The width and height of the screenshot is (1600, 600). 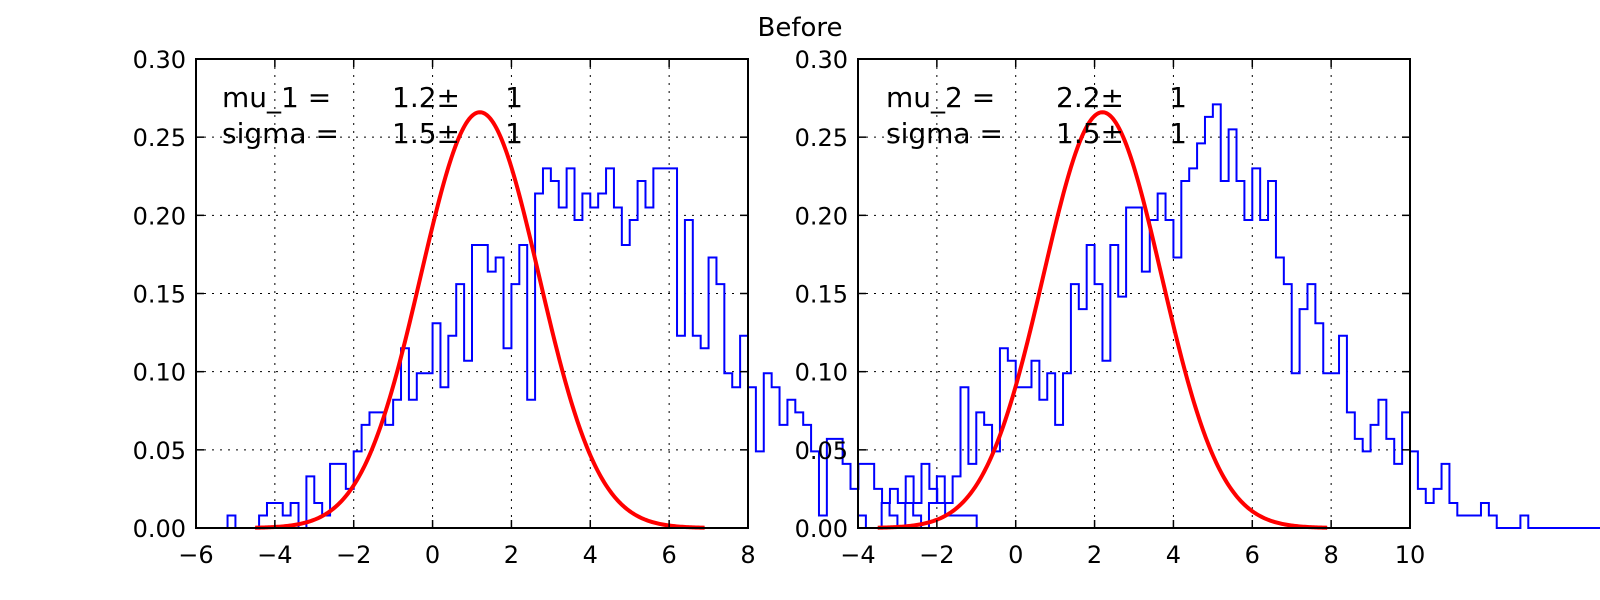 What do you see at coordinates (821, 373) in the screenshot?
I see `right-ytick-label: 0.10` at bounding box center [821, 373].